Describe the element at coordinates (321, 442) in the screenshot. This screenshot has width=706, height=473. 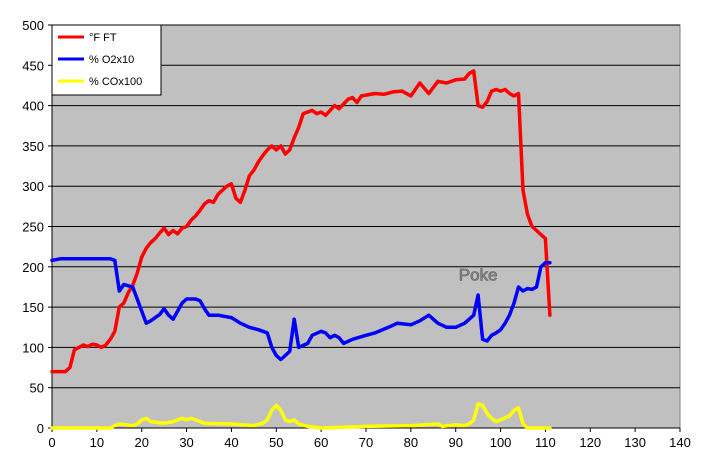
I see `x-tick-label: 60` at that location.